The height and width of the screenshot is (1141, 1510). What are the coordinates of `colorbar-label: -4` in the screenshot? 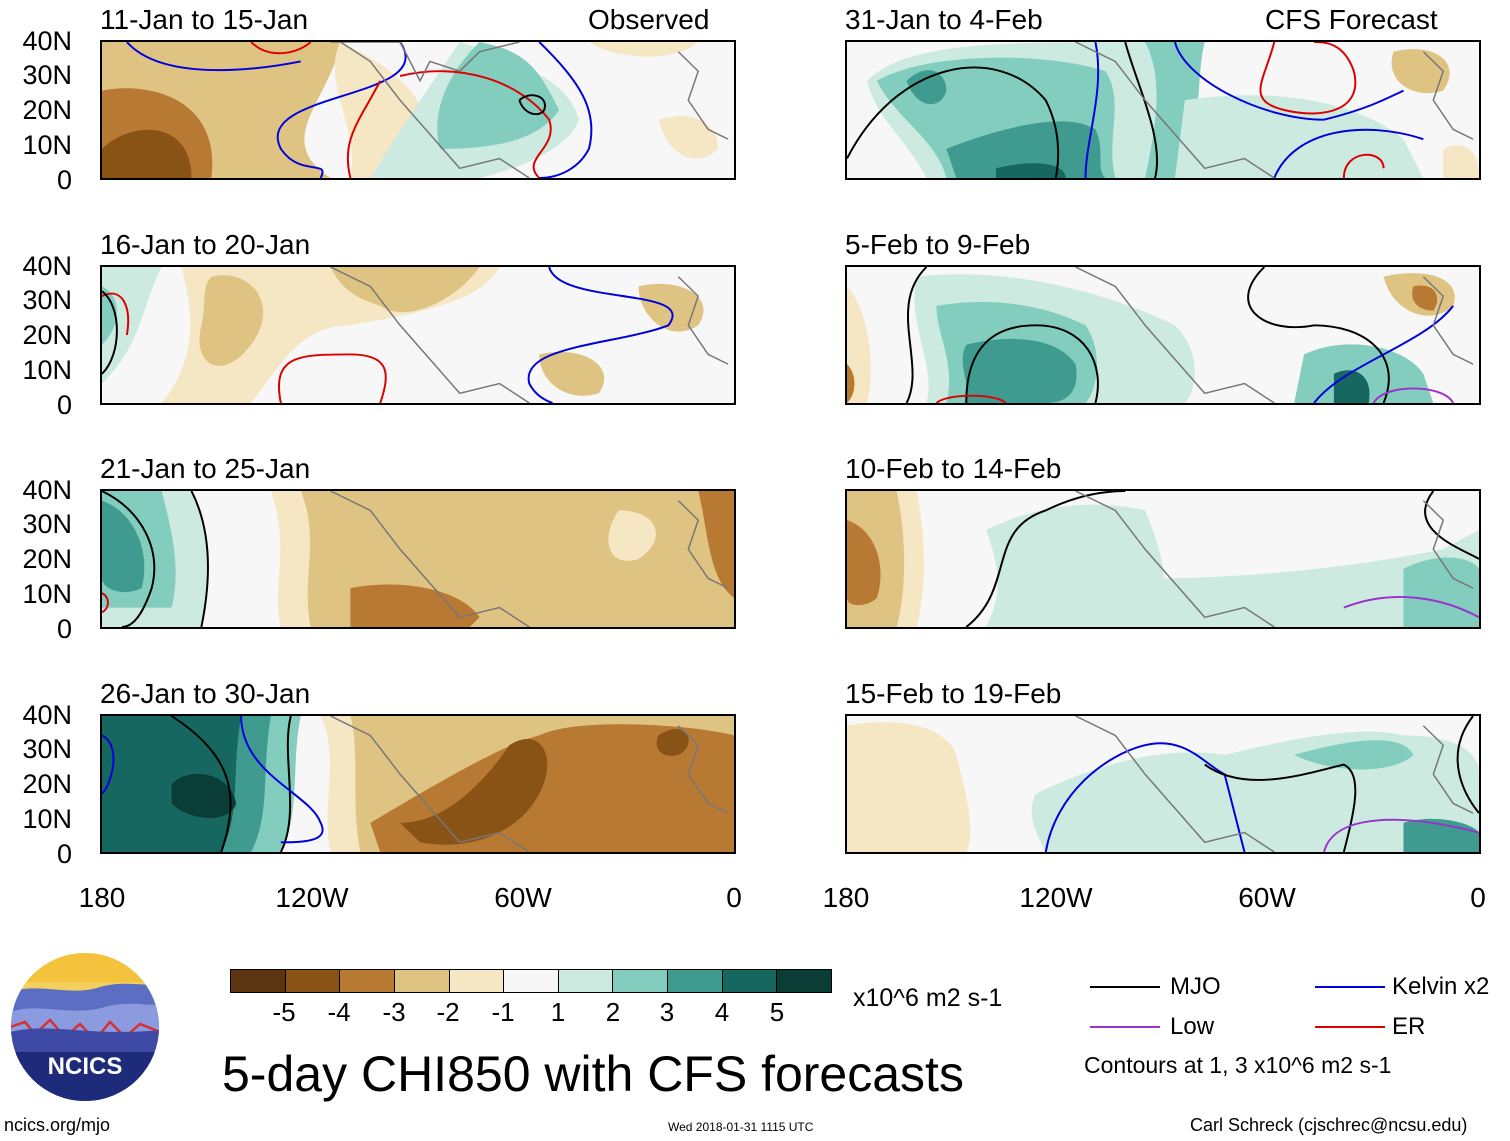 It's located at (339, 1012).